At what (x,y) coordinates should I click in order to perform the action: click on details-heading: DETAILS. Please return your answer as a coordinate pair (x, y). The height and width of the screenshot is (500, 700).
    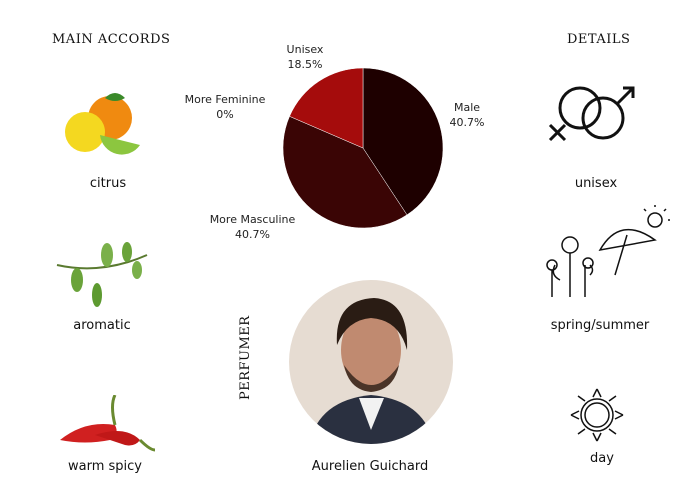
    Looking at the image, I should click on (599, 39).